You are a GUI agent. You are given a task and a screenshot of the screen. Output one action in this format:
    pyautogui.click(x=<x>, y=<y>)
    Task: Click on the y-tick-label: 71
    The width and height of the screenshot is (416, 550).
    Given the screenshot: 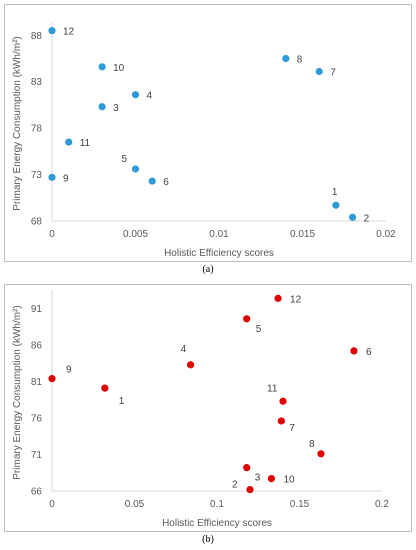 What is the action you would take?
    pyautogui.click(x=37, y=455)
    